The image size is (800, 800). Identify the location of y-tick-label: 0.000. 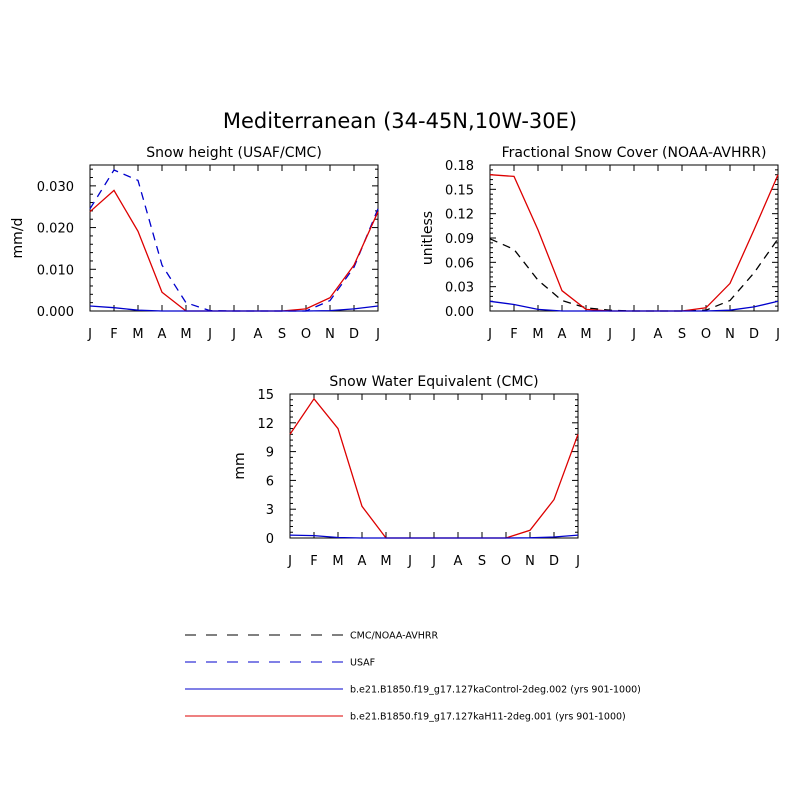
(55, 312).